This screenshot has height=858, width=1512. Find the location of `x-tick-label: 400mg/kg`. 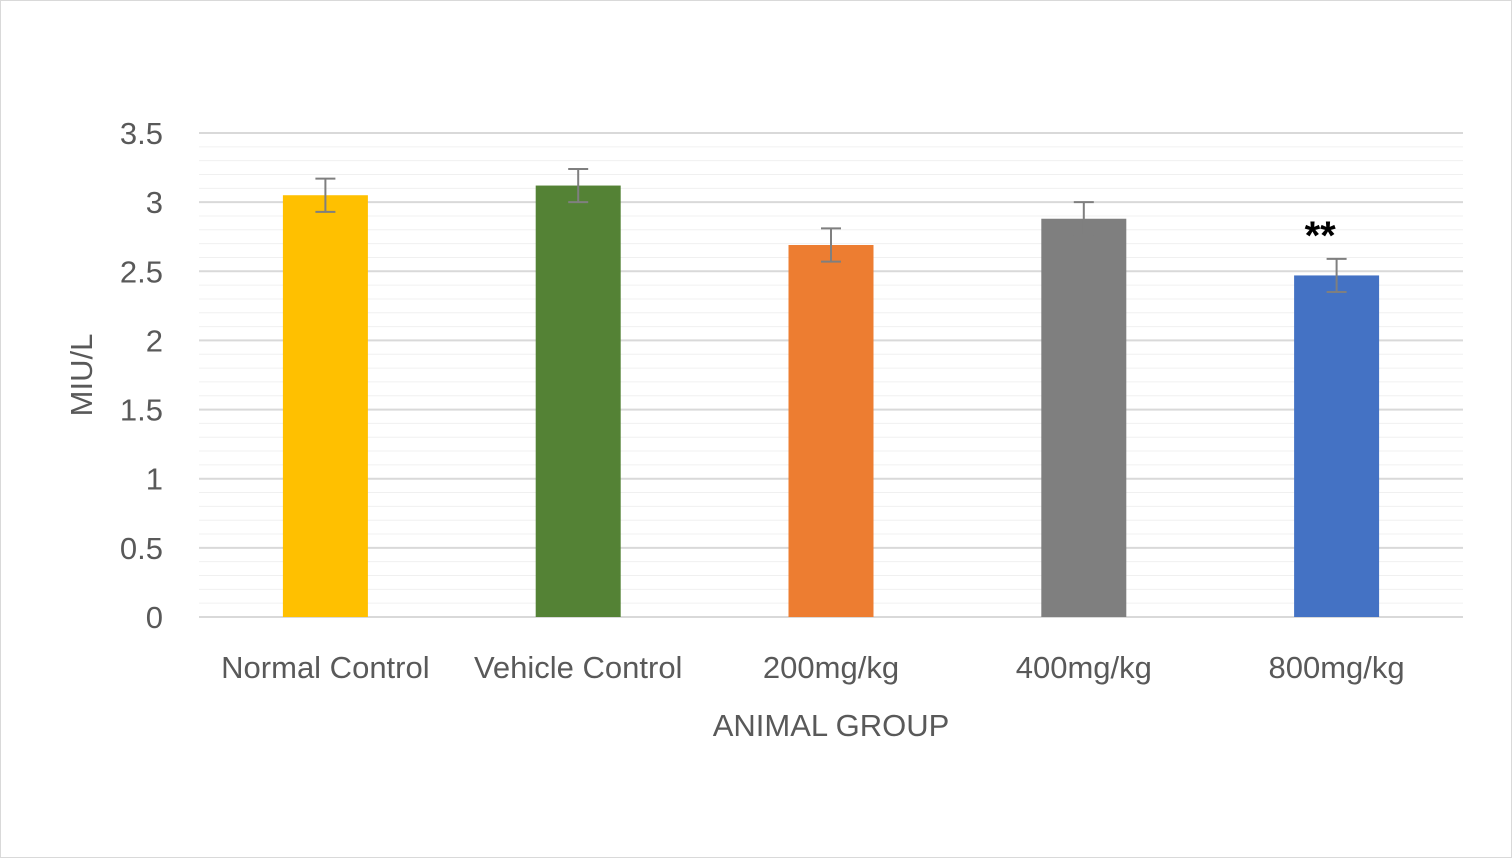

x-tick-label: 400mg/kg is located at coordinates (1084, 667).